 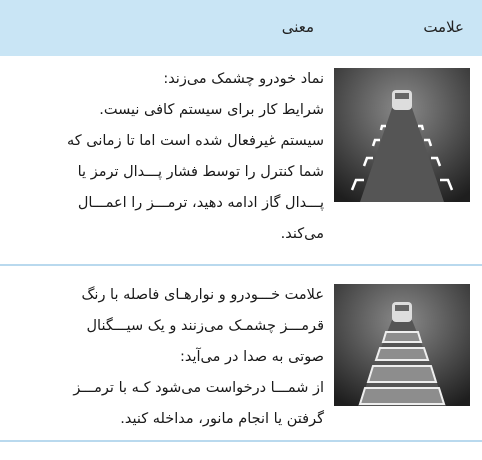 I want to click on header-meaning: معنی, so click(x=297, y=27).